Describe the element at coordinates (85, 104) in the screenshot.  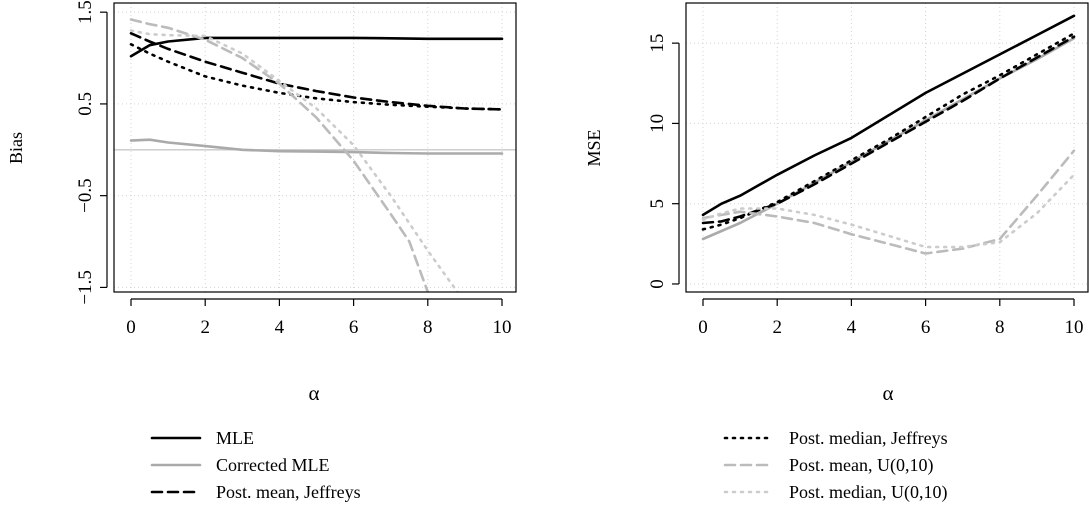
I see `bias-y-tick-label: 0.5` at that location.